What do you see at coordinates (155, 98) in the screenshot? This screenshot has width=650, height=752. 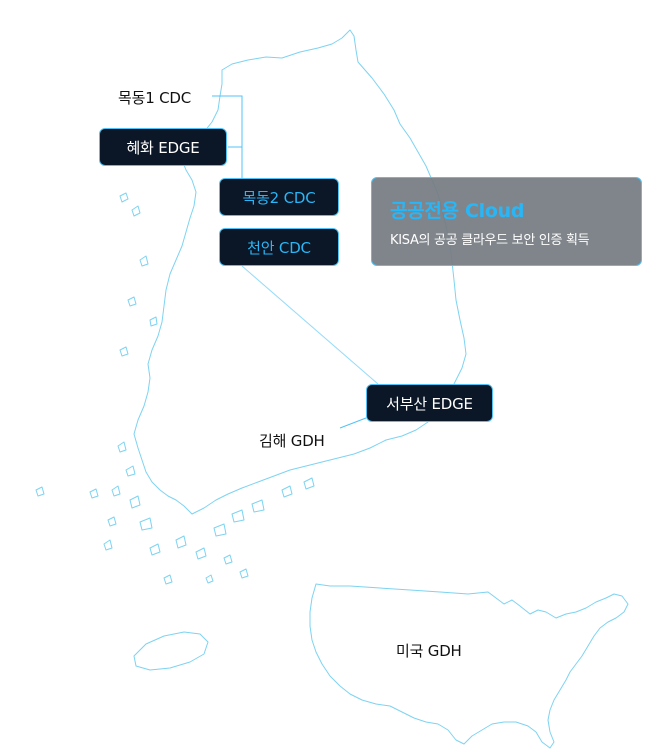 I see `label-mokdong1-cdc: 목동1 CDC` at bounding box center [155, 98].